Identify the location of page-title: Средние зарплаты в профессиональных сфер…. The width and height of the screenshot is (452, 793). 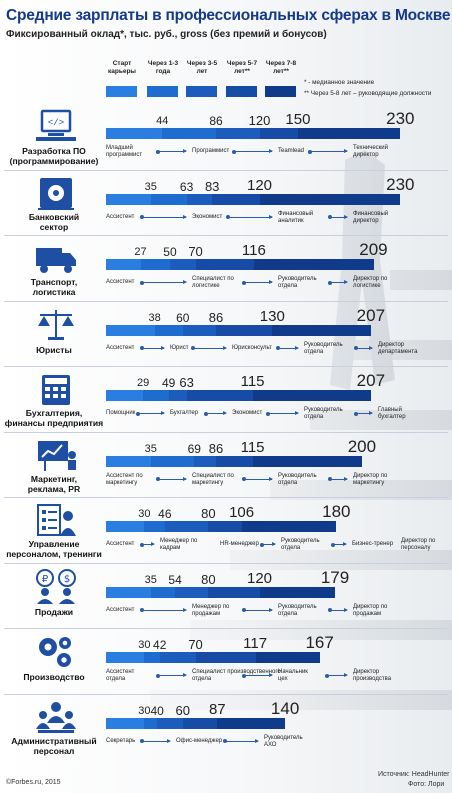
(228, 15).